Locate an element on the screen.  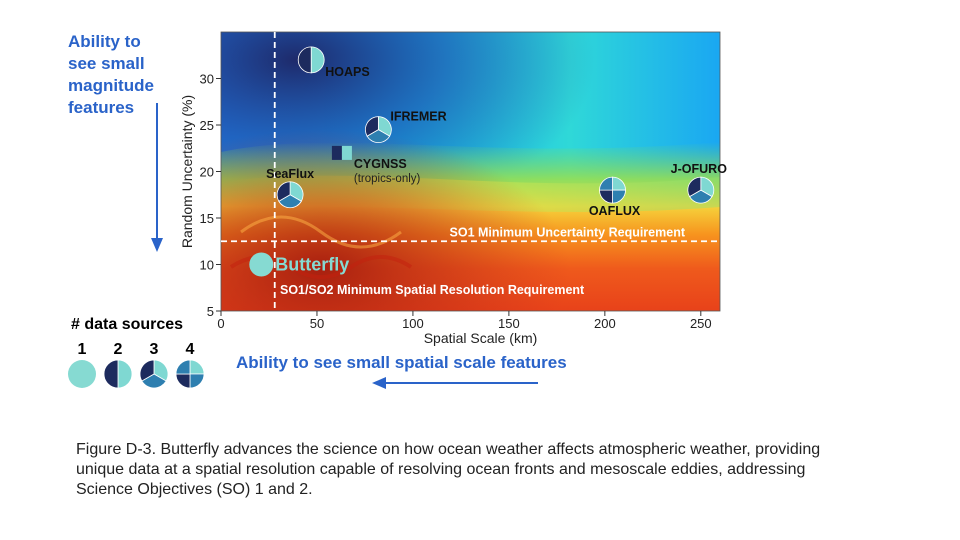
y-axis-label: Random Uncertainty (%) is located at coordinates (187, 171).